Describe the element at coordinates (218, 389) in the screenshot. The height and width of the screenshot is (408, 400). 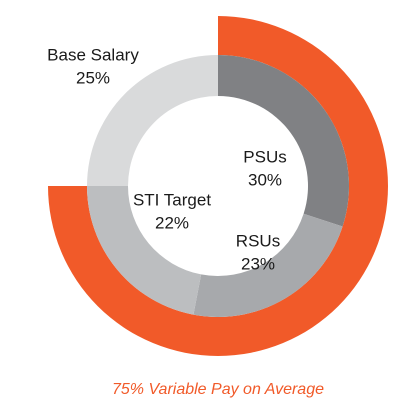
I see `annotation: 75% Variable Pay on Average` at that location.